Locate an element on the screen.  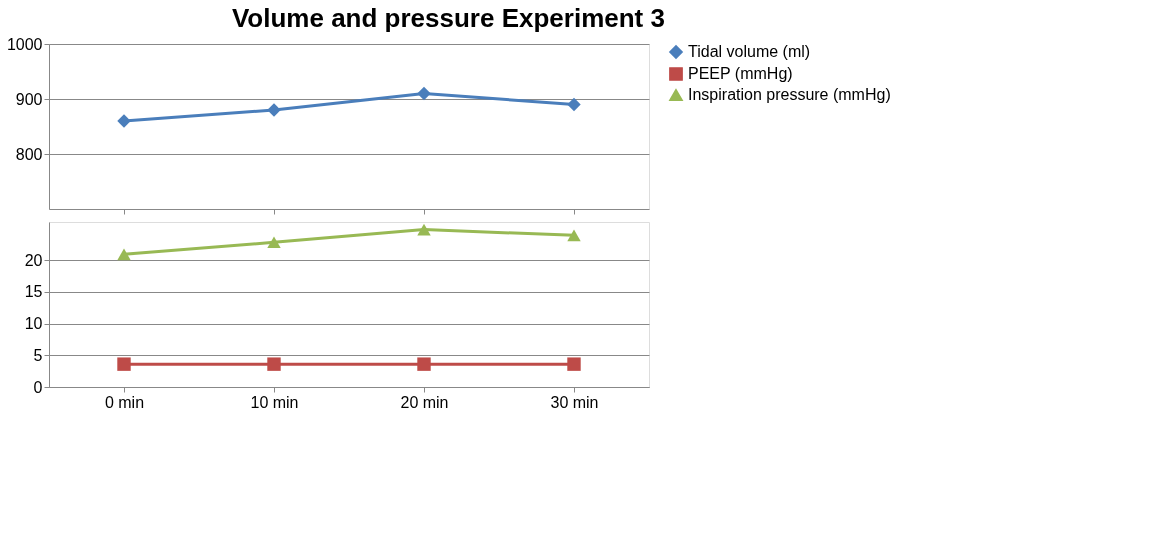
x-tick-label: 10 min is located at coordinates (274, 402).